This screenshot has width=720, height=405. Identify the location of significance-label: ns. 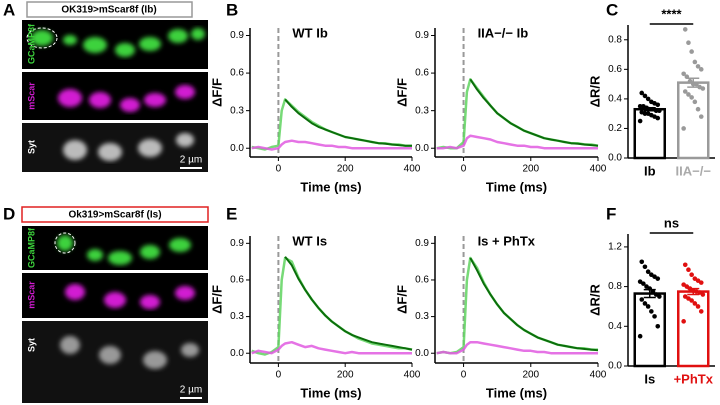
(671, 222).